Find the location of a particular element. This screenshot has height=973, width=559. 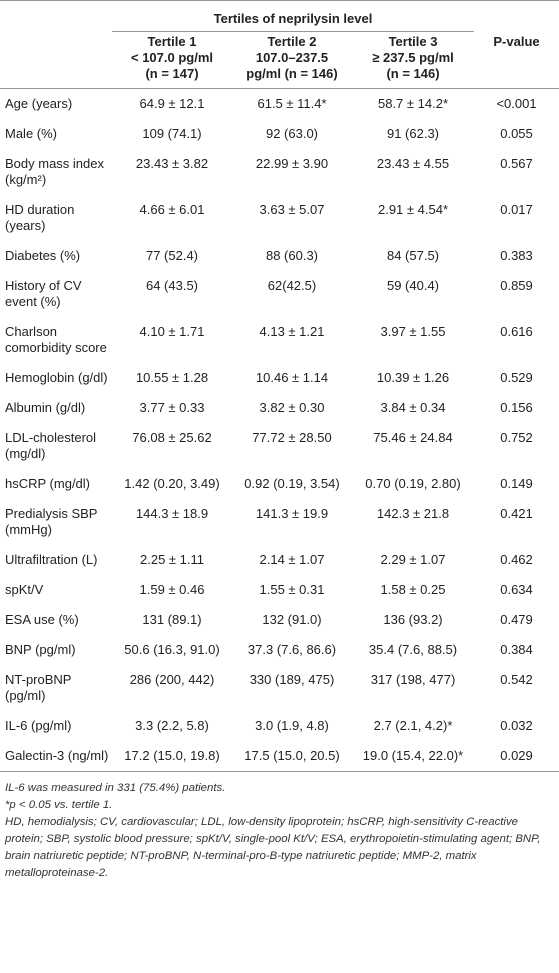

row-label: Age (years) is located at coordinates (39, 103).